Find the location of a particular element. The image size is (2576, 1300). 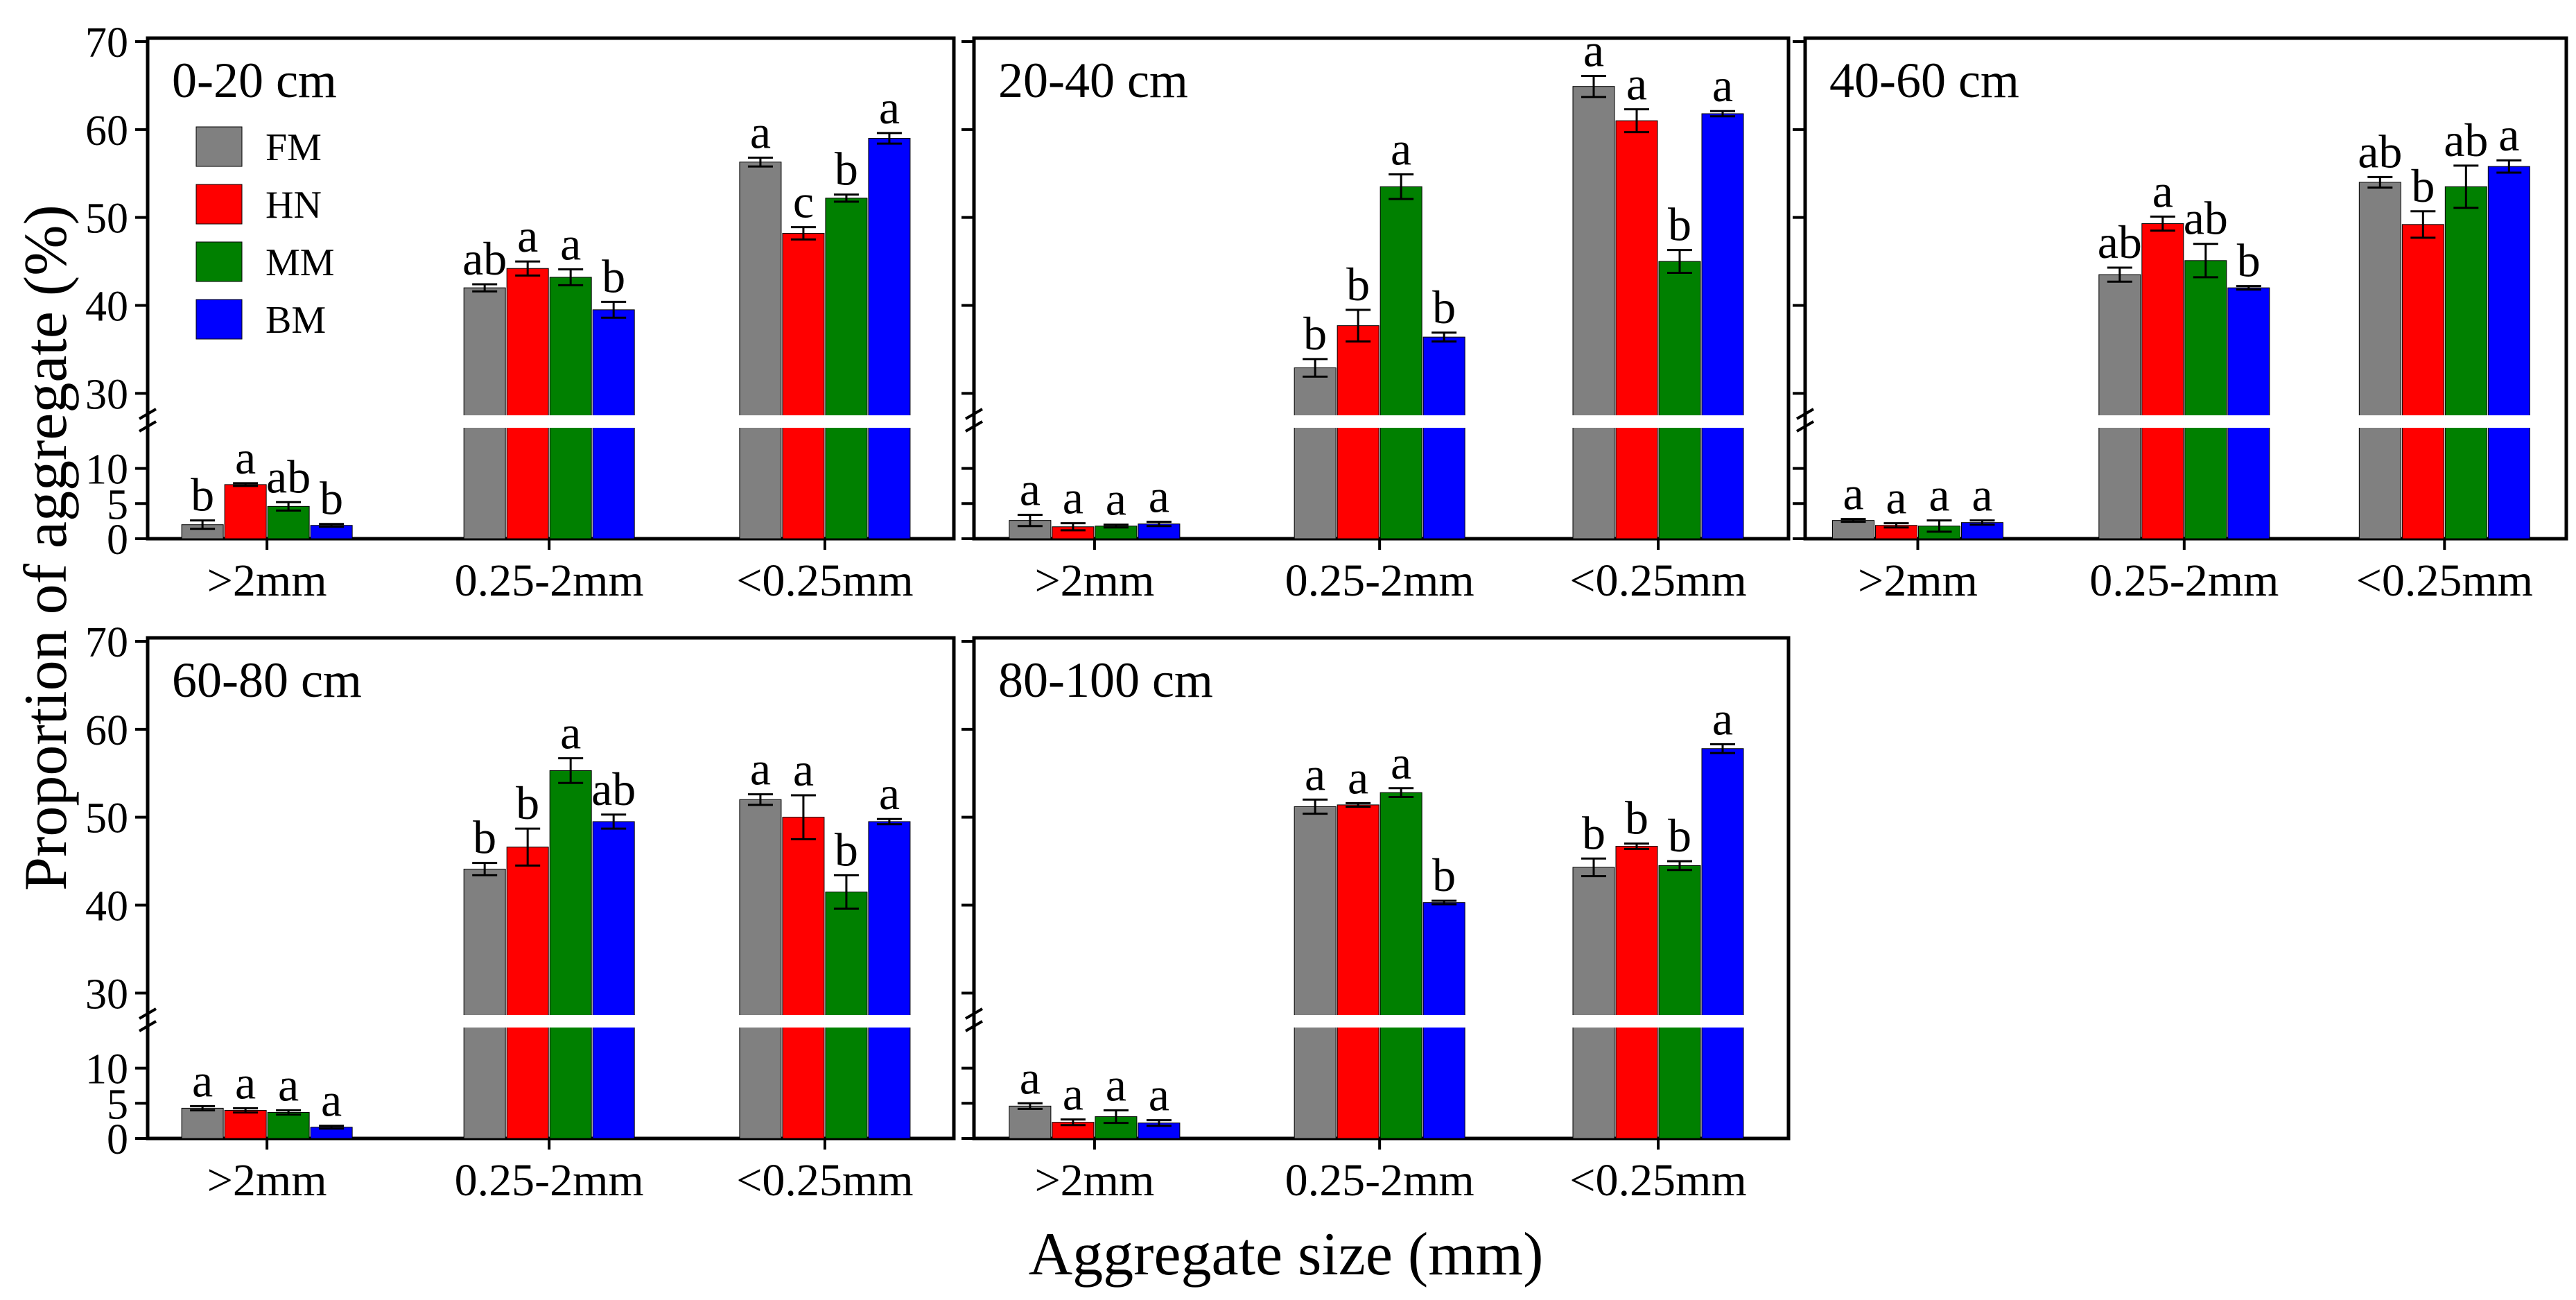

y-tick-label: 40 is located at coordinates (106, 306).